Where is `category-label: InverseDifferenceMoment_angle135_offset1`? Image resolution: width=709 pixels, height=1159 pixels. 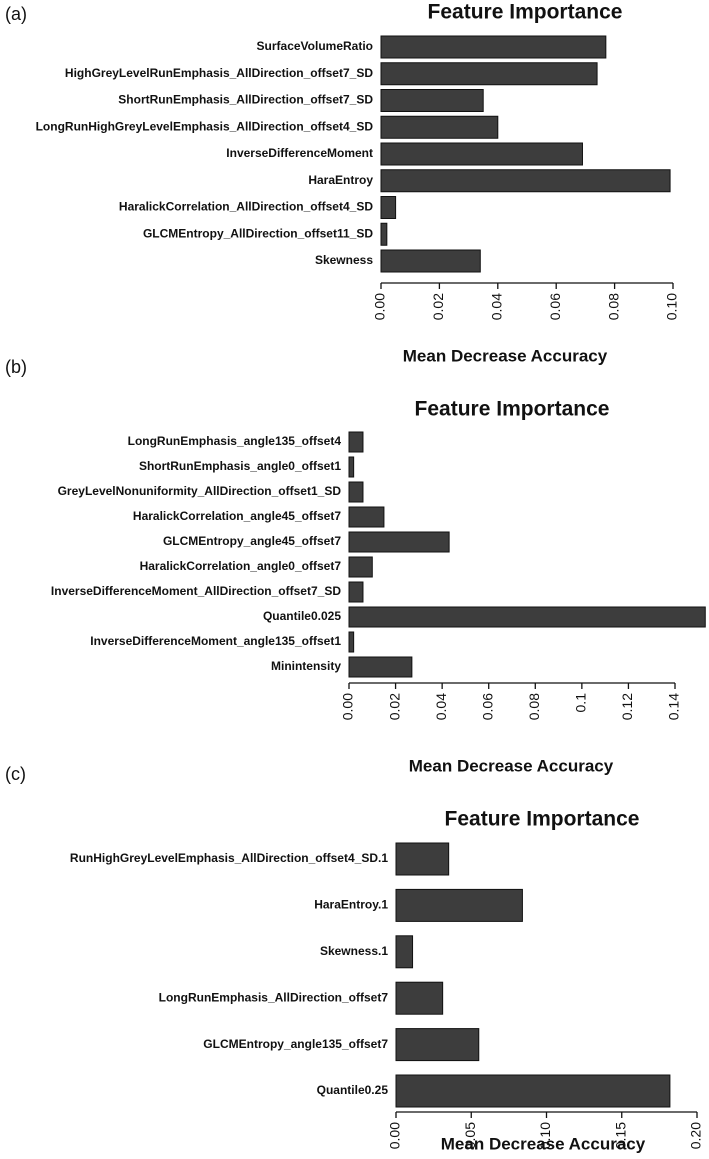
category-label: InverseDifferenceMoment_angle135_offset1 is located at coordinates (215, 641).